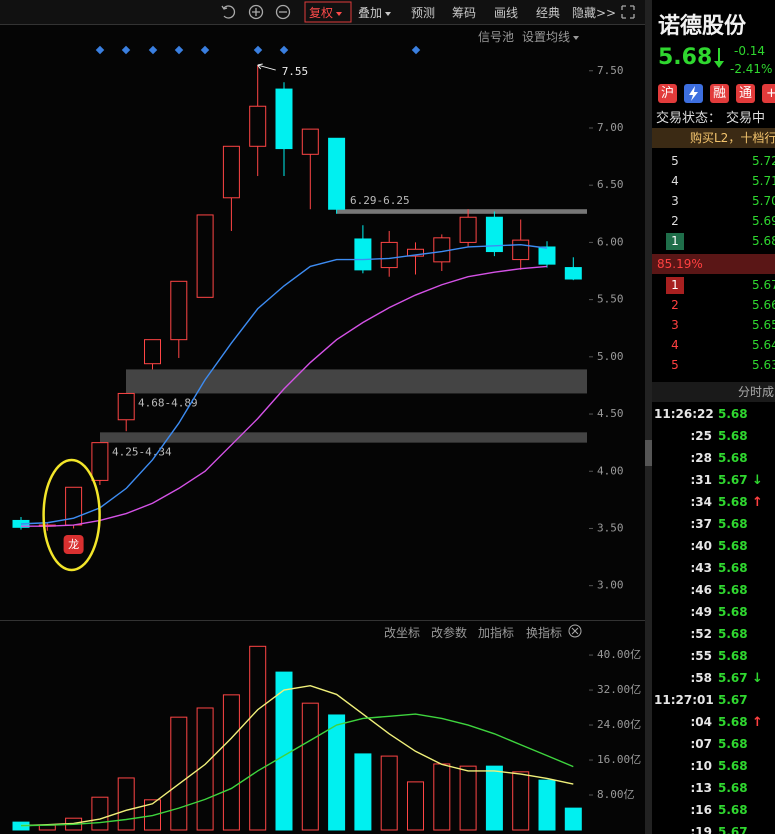  What do you see at coordinates (648, 417) in the screenshot?
I see `scrollbar` at bounding box center [648, 417].